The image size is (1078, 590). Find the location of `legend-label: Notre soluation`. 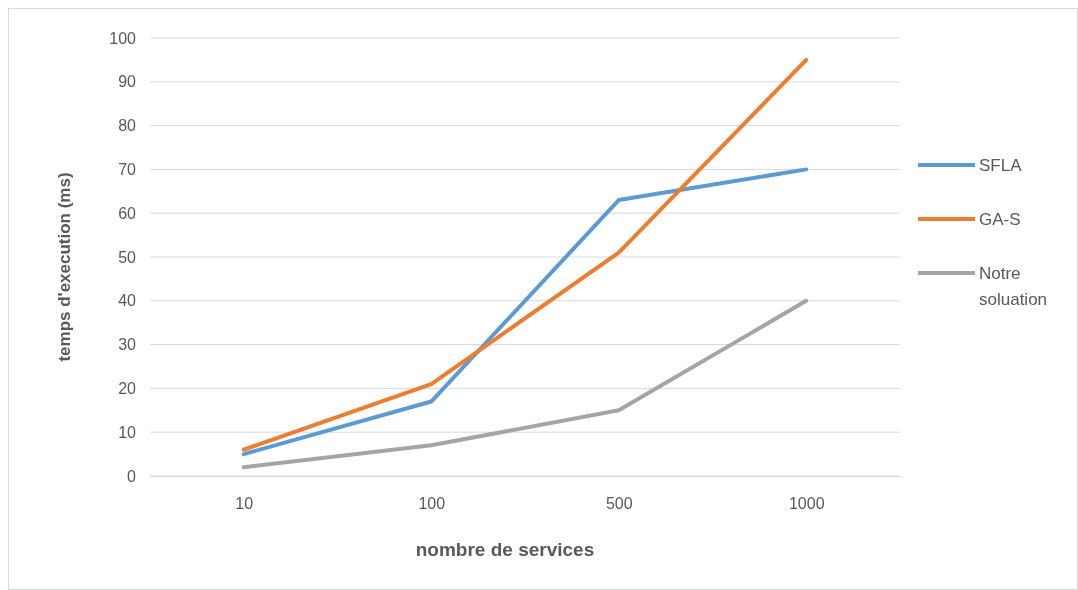

legend-label: Notre soluation is located at coordinates (1013, 286).